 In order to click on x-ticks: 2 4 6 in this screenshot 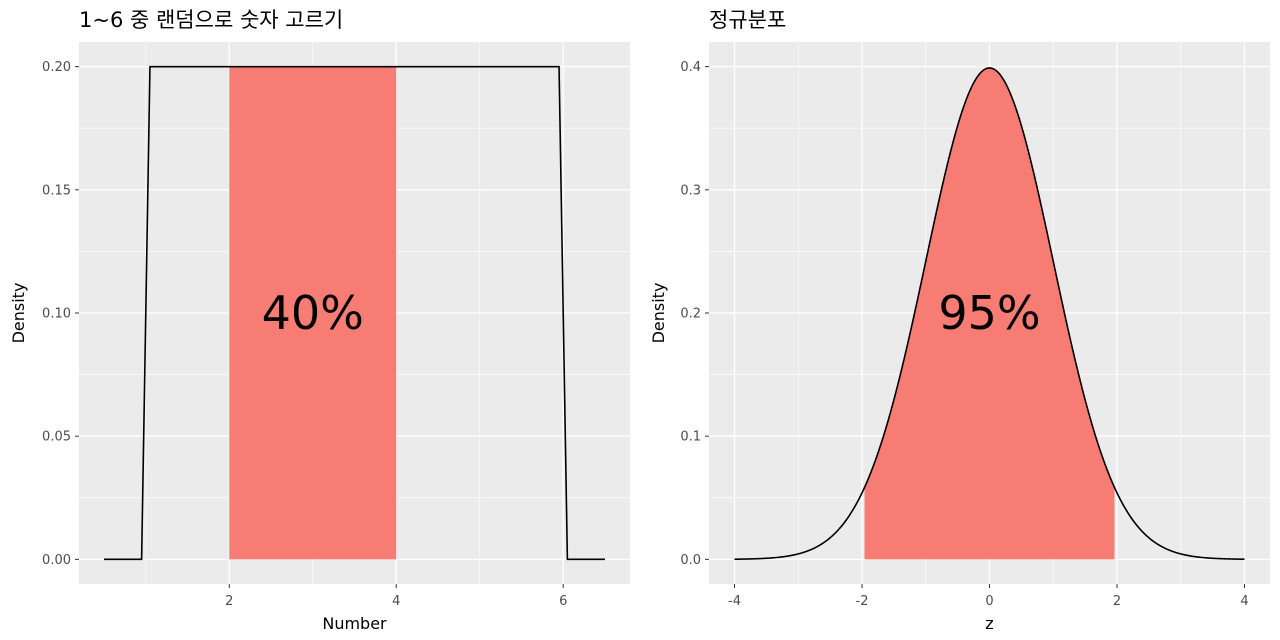, I will do `click(396, 596)`.